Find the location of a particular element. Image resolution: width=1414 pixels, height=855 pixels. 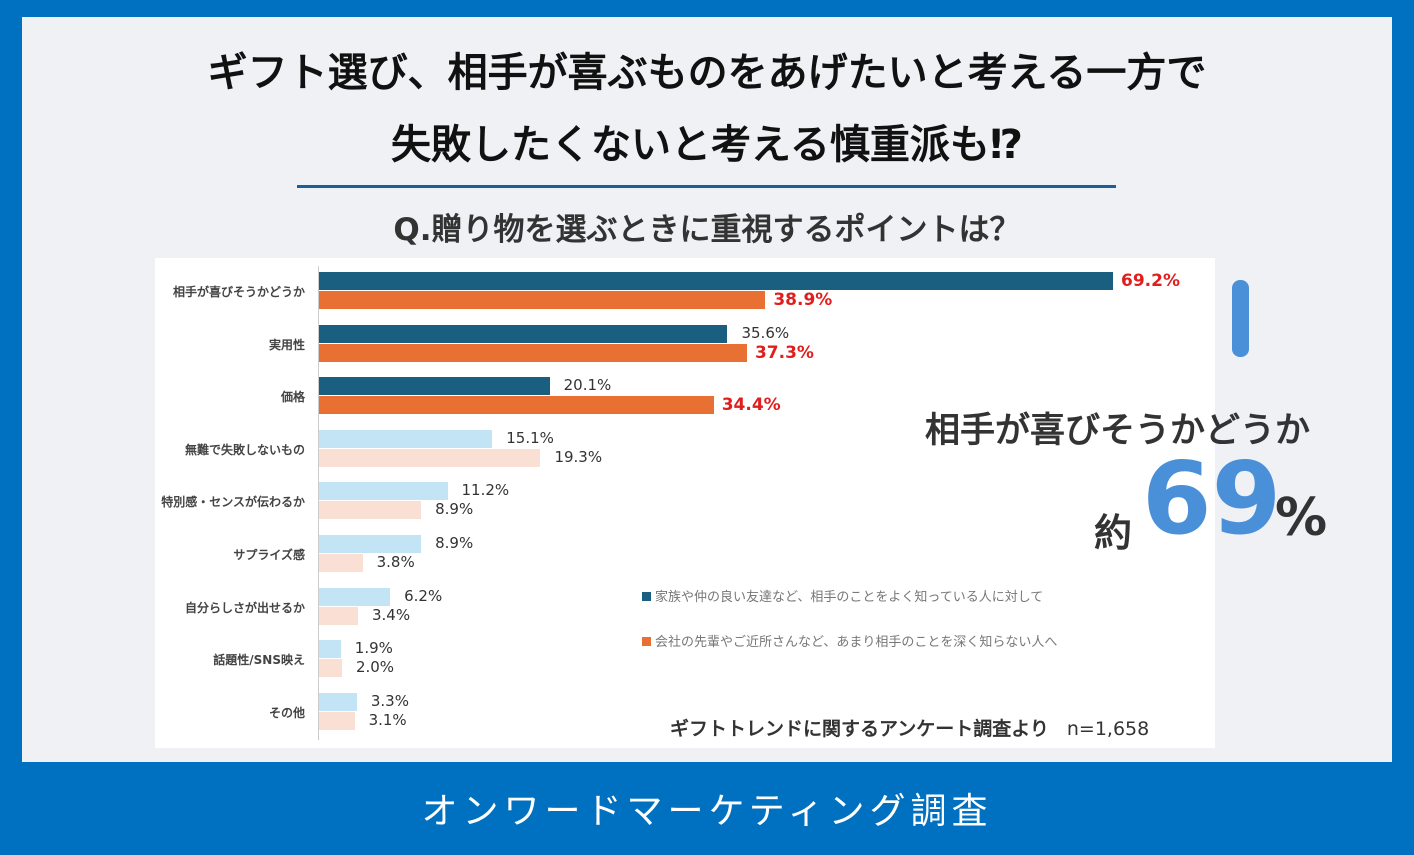

category-label: サプライズ感 is located at coordinates (269, 555).